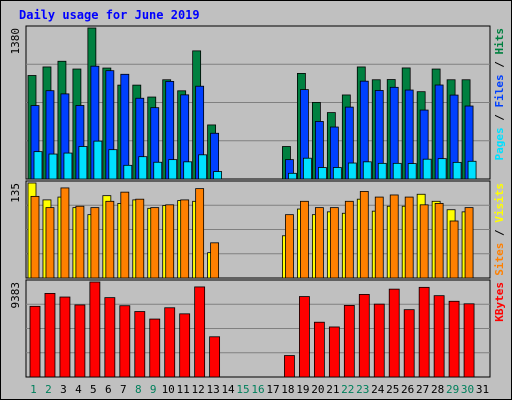 This screenshot has width=512, height=400. Describe the element at coordinates (499, 203) in the screenshot. I see `legend-entry: Visits` at that location.